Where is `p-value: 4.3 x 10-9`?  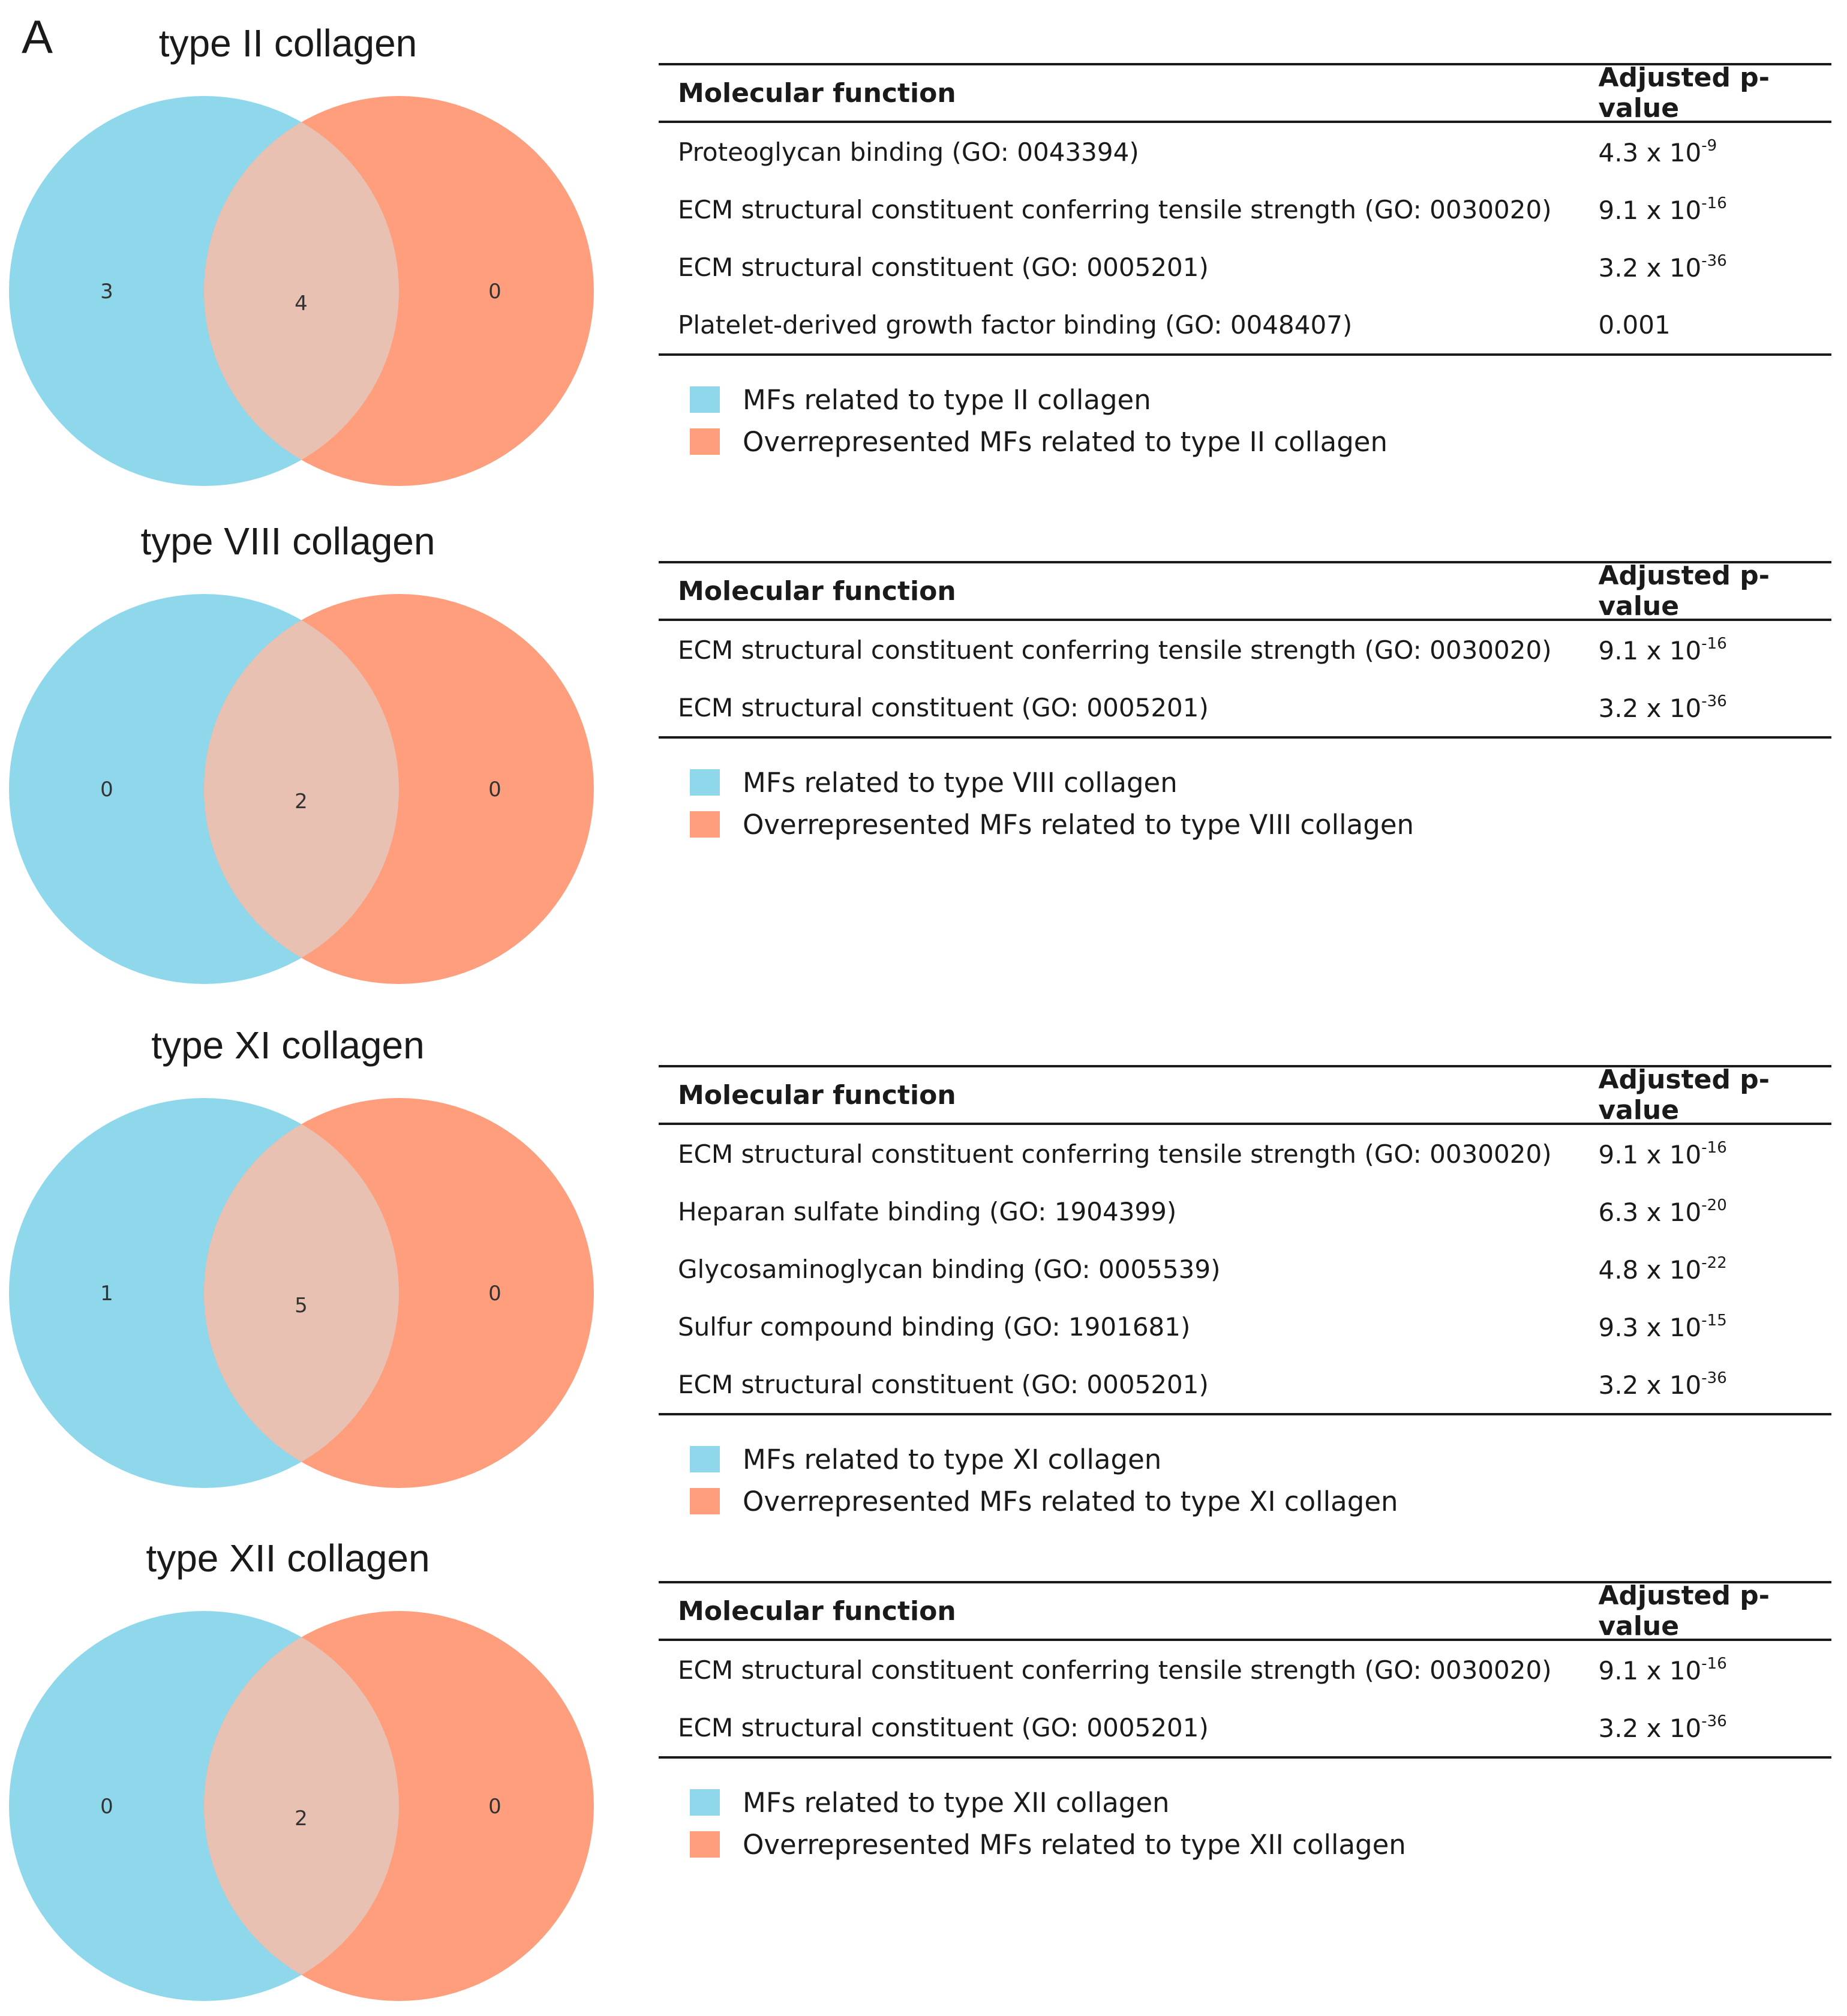 p-value: 4.3 x 10-9 is located at coordinates (1714, 152).